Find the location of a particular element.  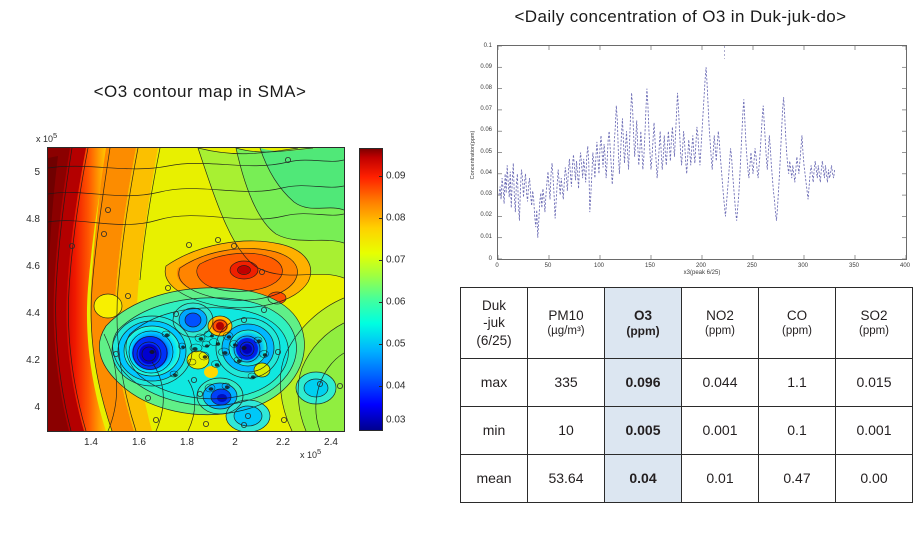

x-axis-multiplier: x 105 is located at coordinates (310, 453).